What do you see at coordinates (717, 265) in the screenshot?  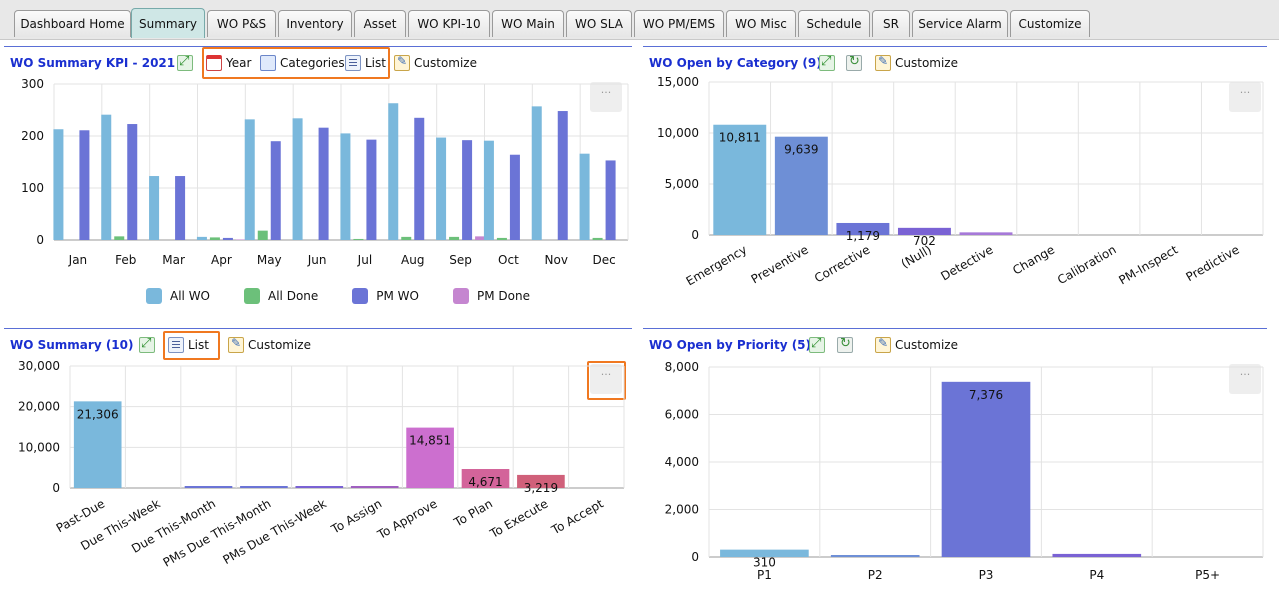 I see `x-tick-label: Emergency` at bounding box center [717, 265].